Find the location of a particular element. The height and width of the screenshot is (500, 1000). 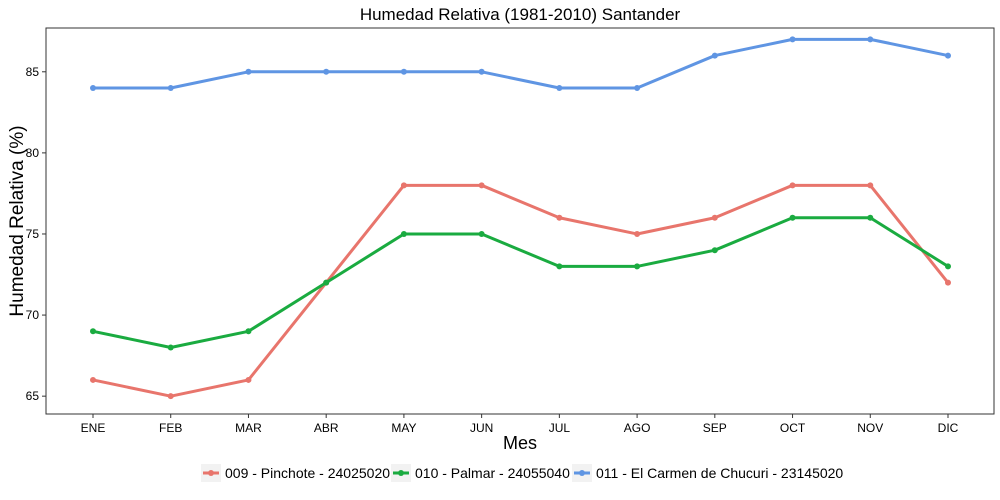

x-axis-title: Mes is located at coordinates (520, 443).